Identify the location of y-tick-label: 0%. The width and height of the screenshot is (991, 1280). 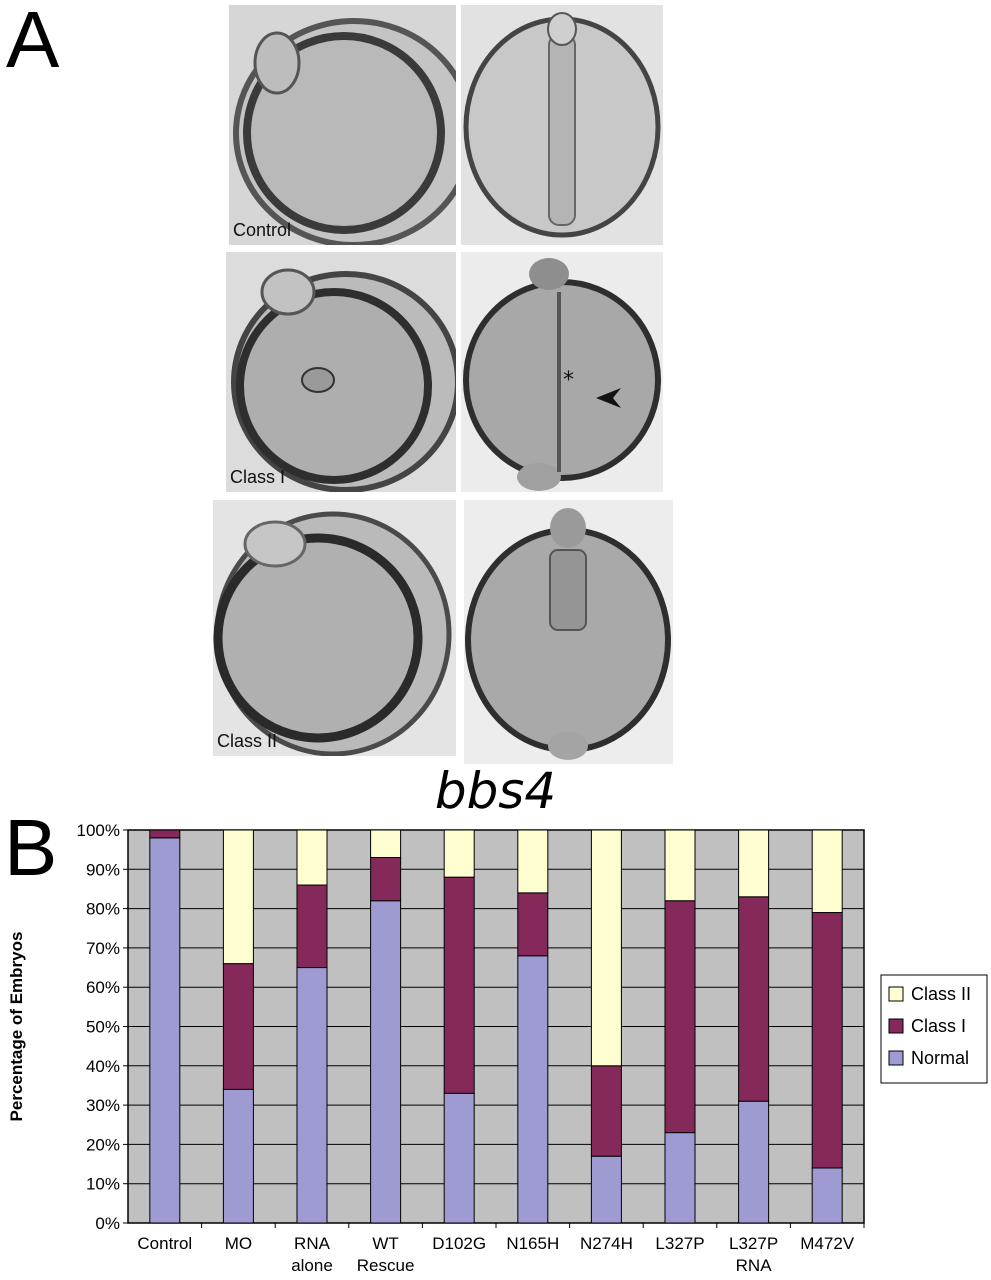
(107, 1223).